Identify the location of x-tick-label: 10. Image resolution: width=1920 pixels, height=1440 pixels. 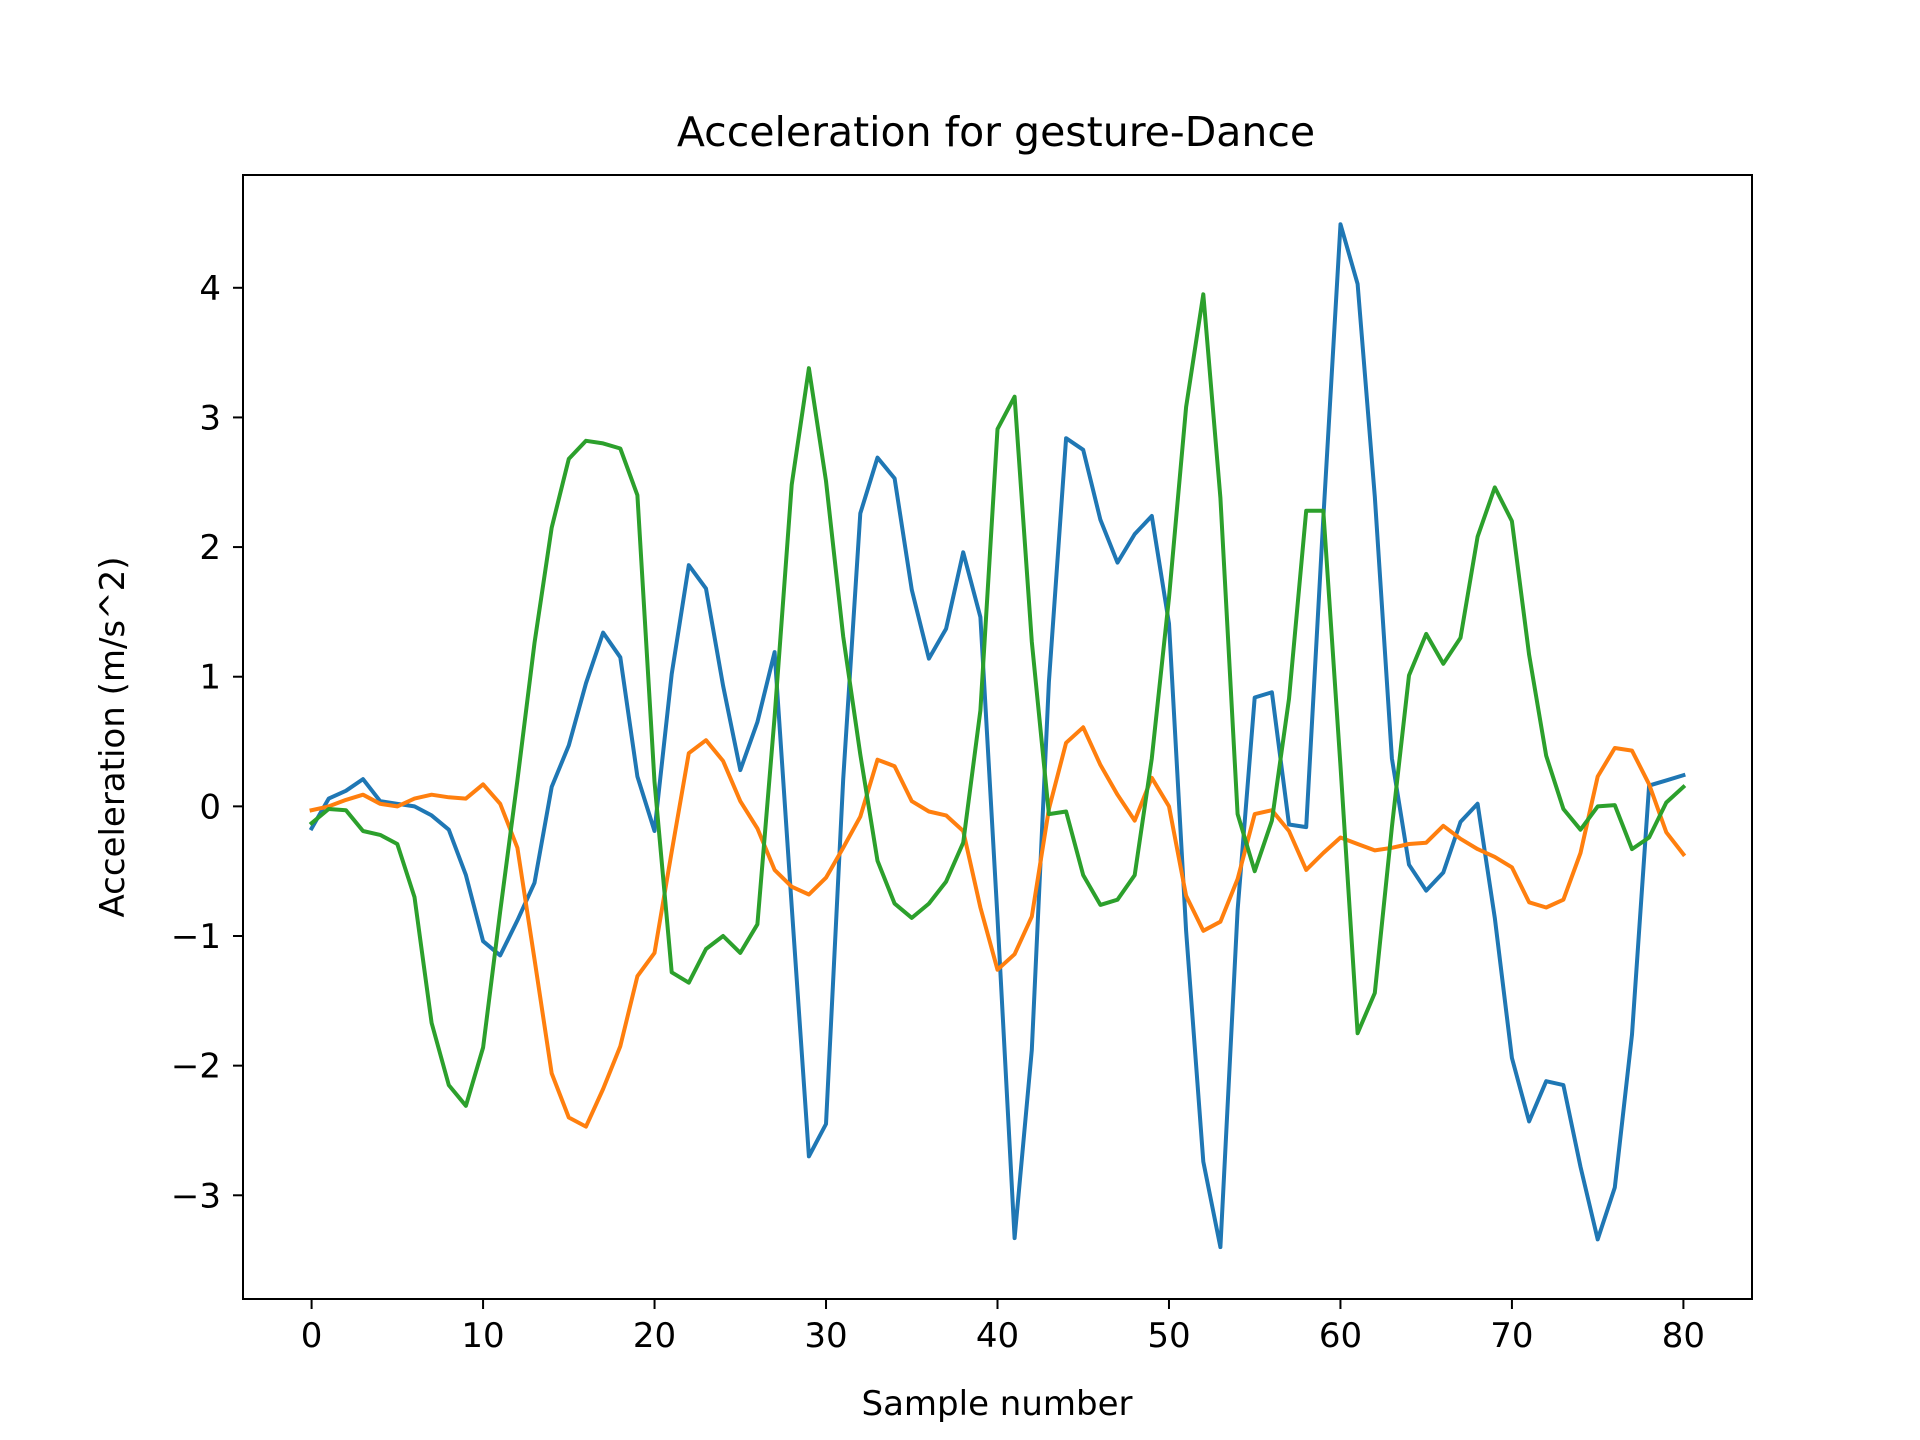
(482, 1336).